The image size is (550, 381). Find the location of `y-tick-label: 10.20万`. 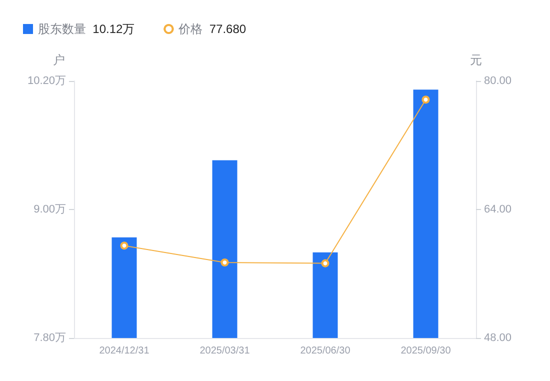

y-tick-label: 10.20万 is located at coordinates (46, 81).